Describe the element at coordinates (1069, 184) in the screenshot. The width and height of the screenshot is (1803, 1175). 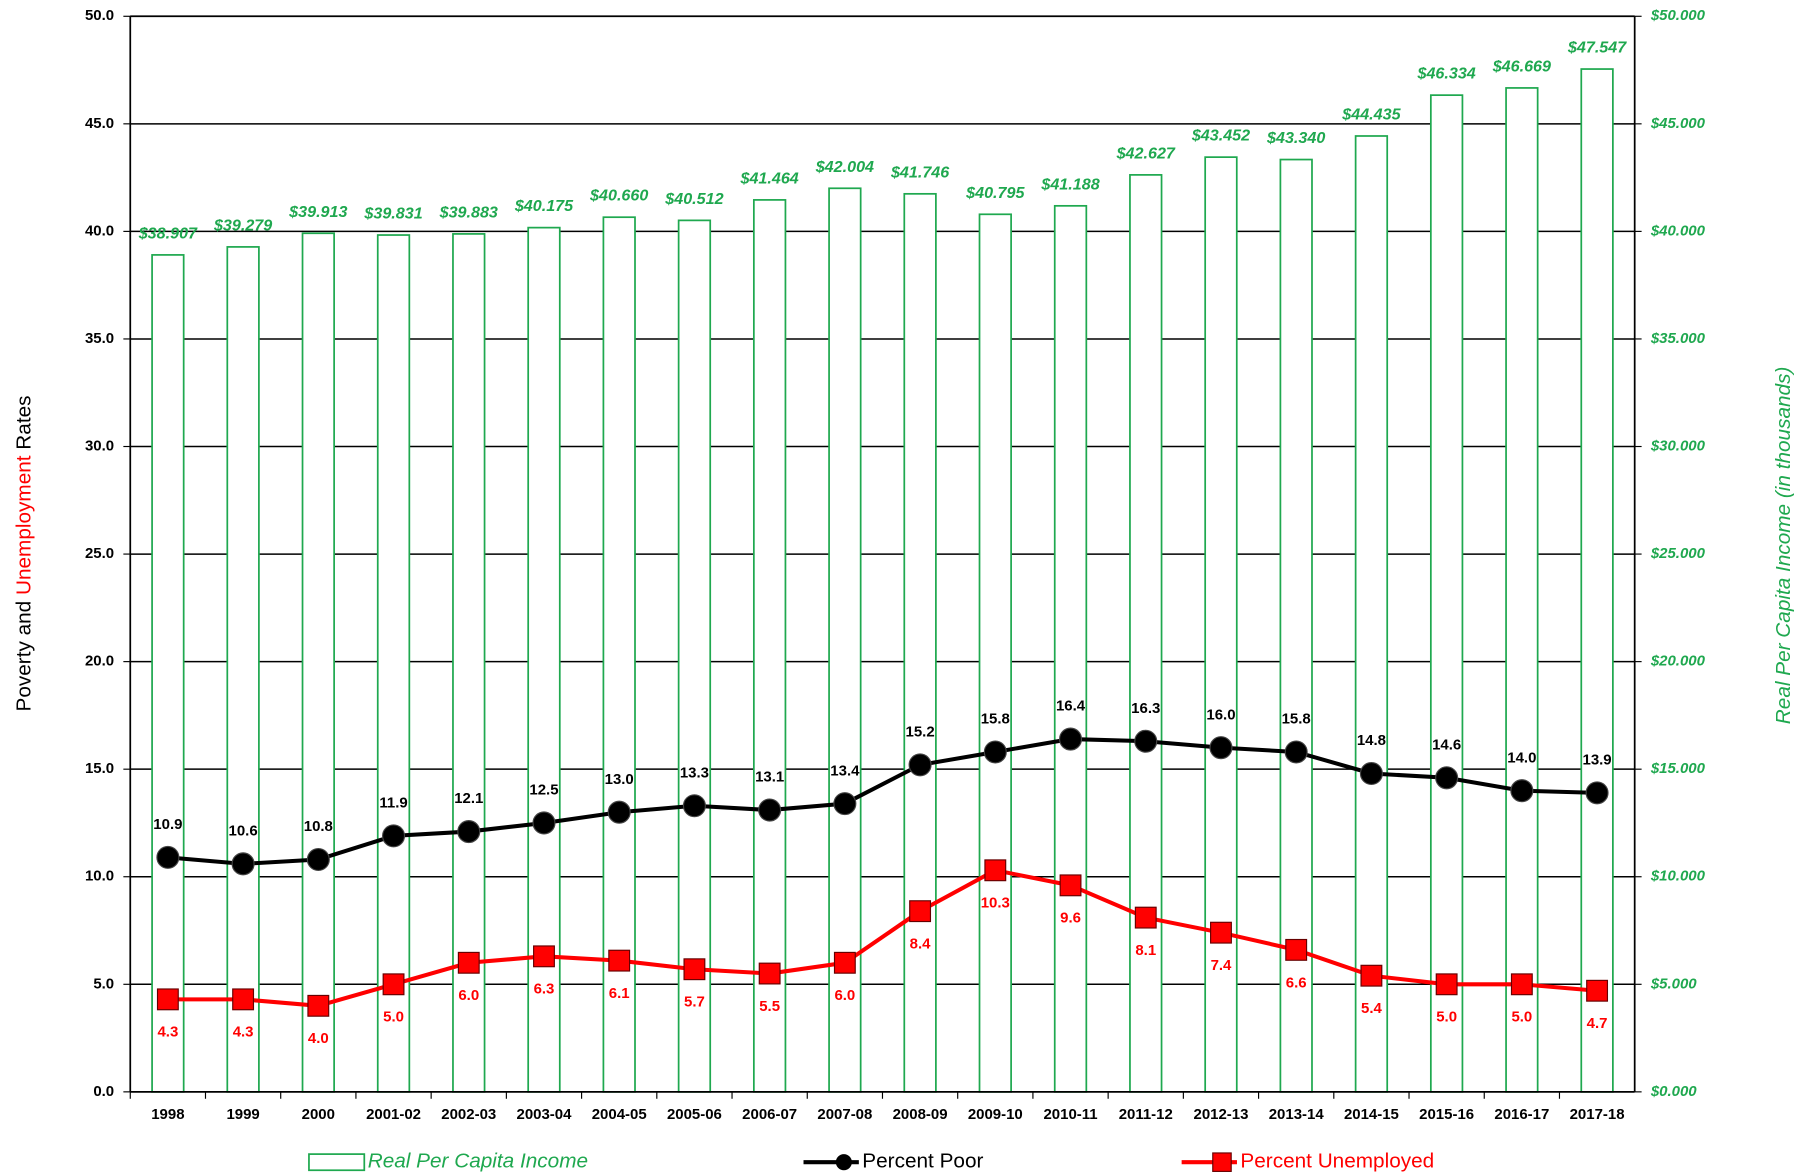
I see `bar-label: $41.188` at that location.